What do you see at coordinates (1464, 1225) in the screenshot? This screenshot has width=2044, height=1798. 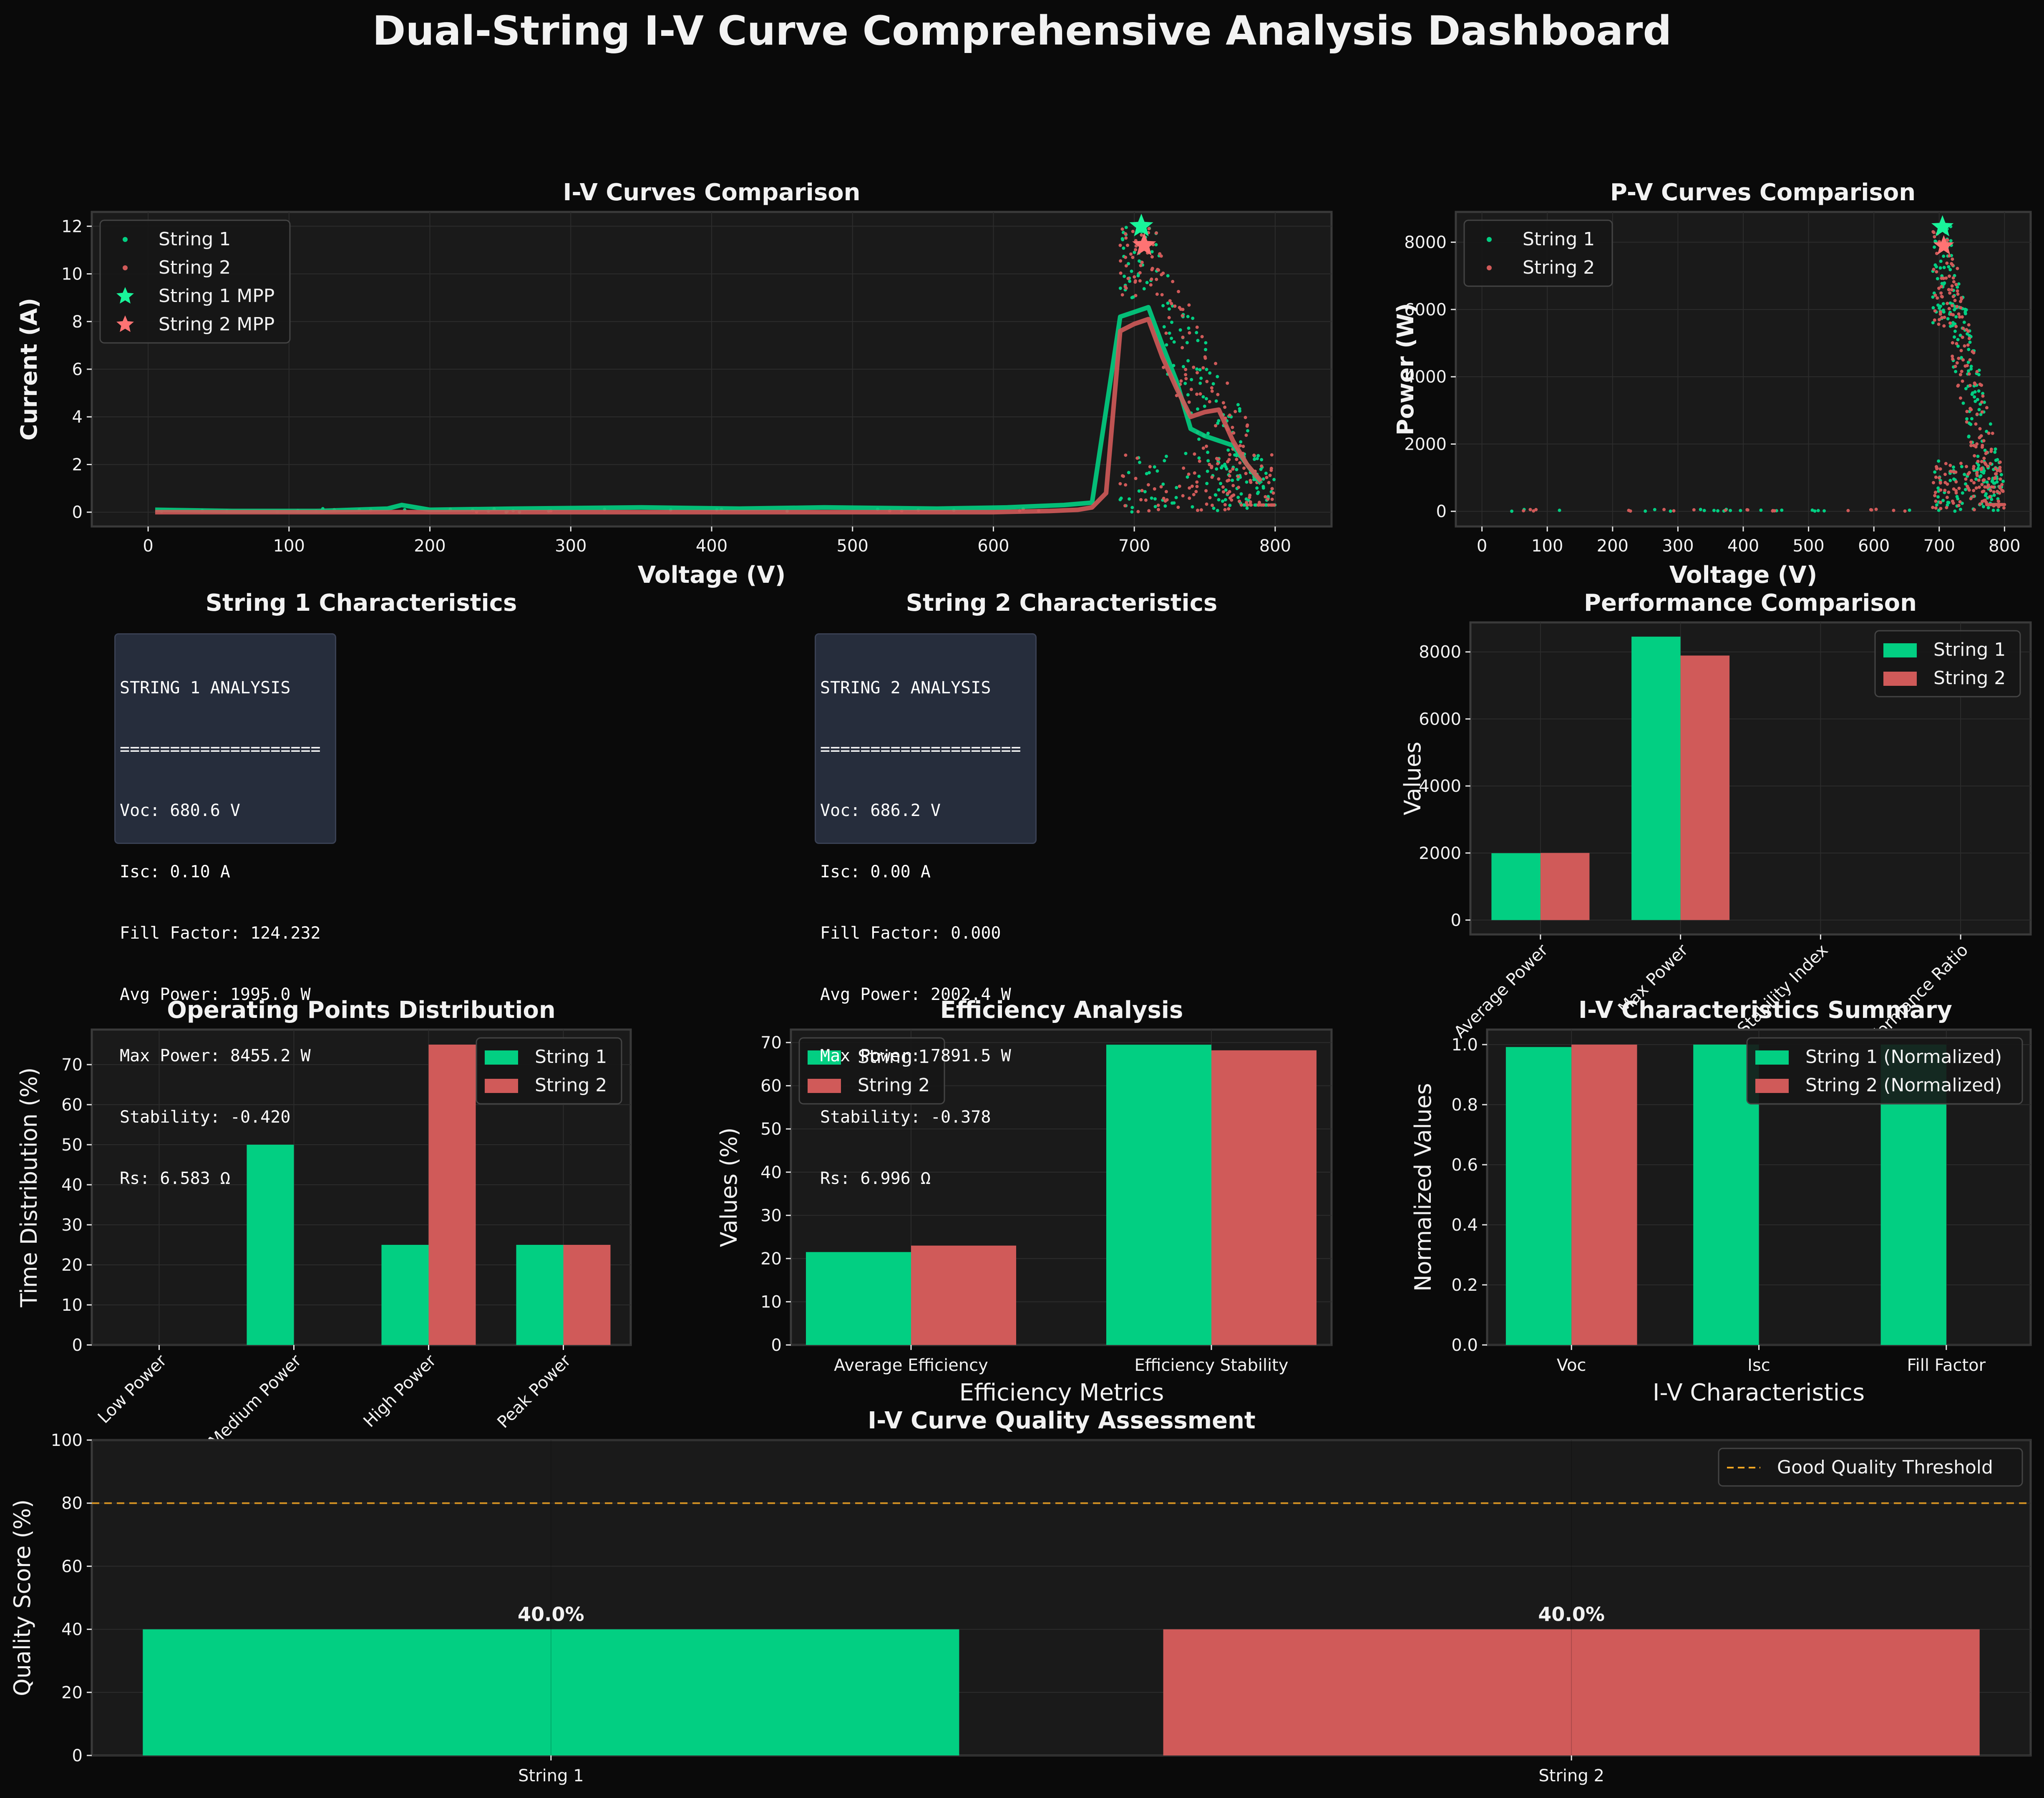 I see `y-tick-label: 0.4` at bounding box center [1464, 1225].